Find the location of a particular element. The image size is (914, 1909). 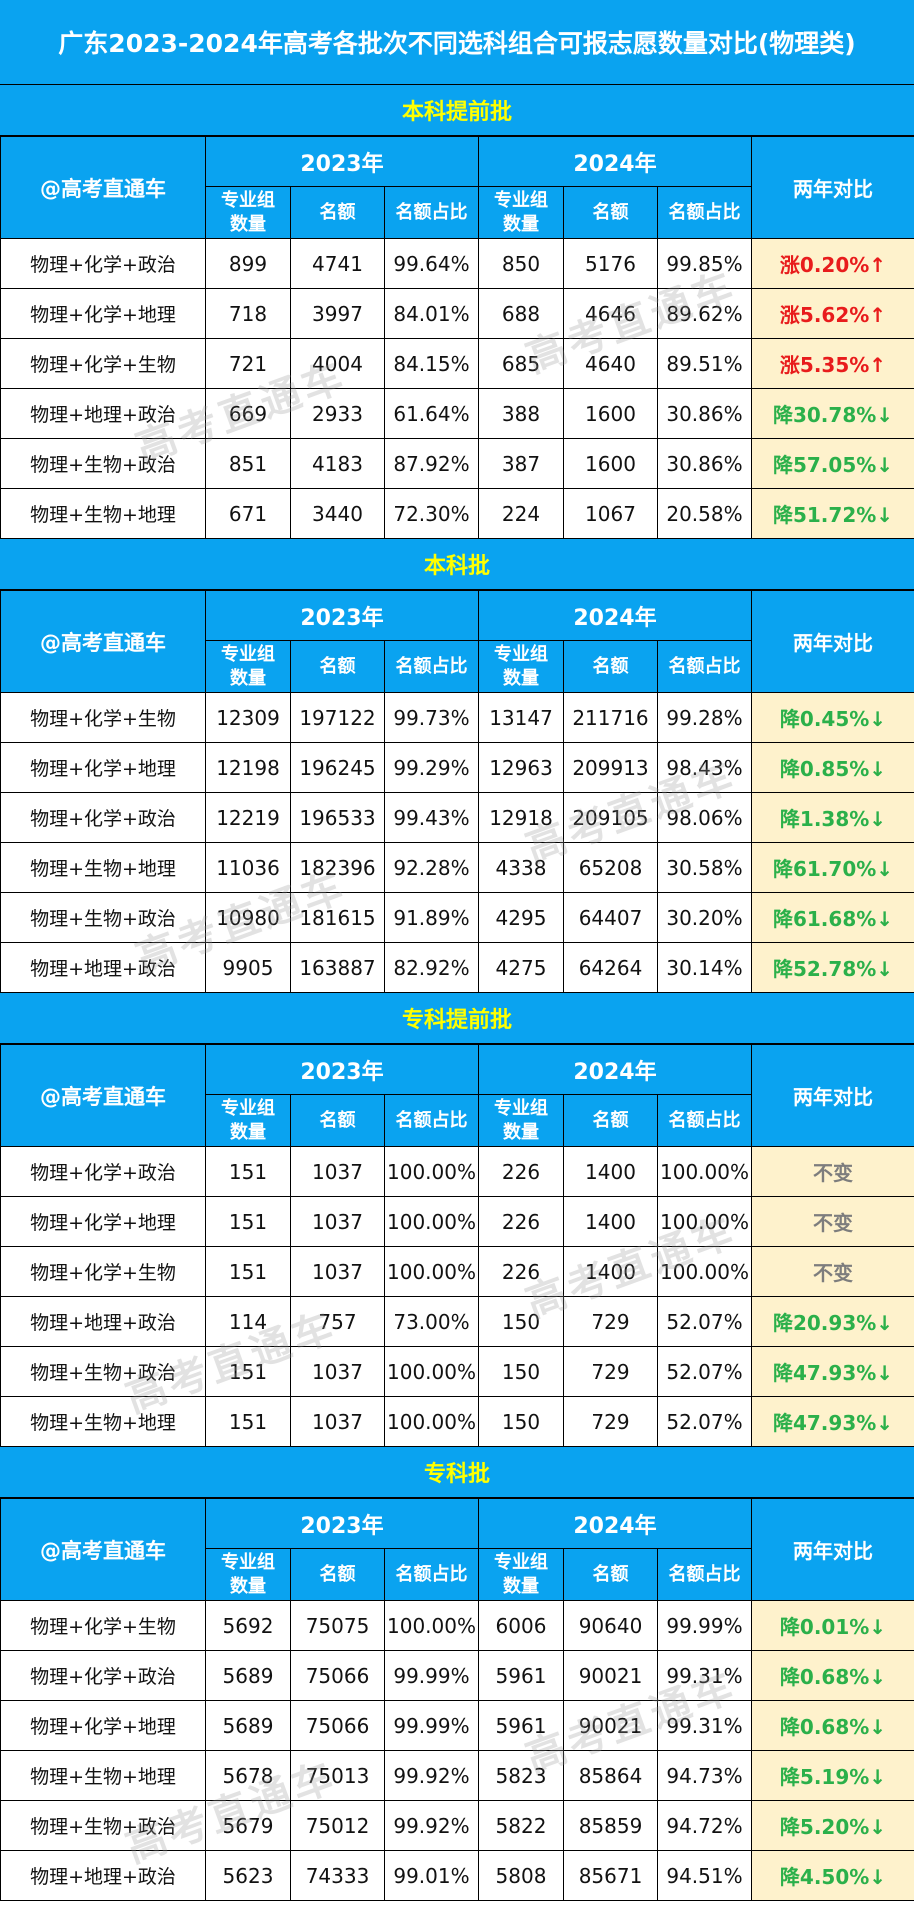

quota-2024: 1067 is located at coordinates (610, 513).